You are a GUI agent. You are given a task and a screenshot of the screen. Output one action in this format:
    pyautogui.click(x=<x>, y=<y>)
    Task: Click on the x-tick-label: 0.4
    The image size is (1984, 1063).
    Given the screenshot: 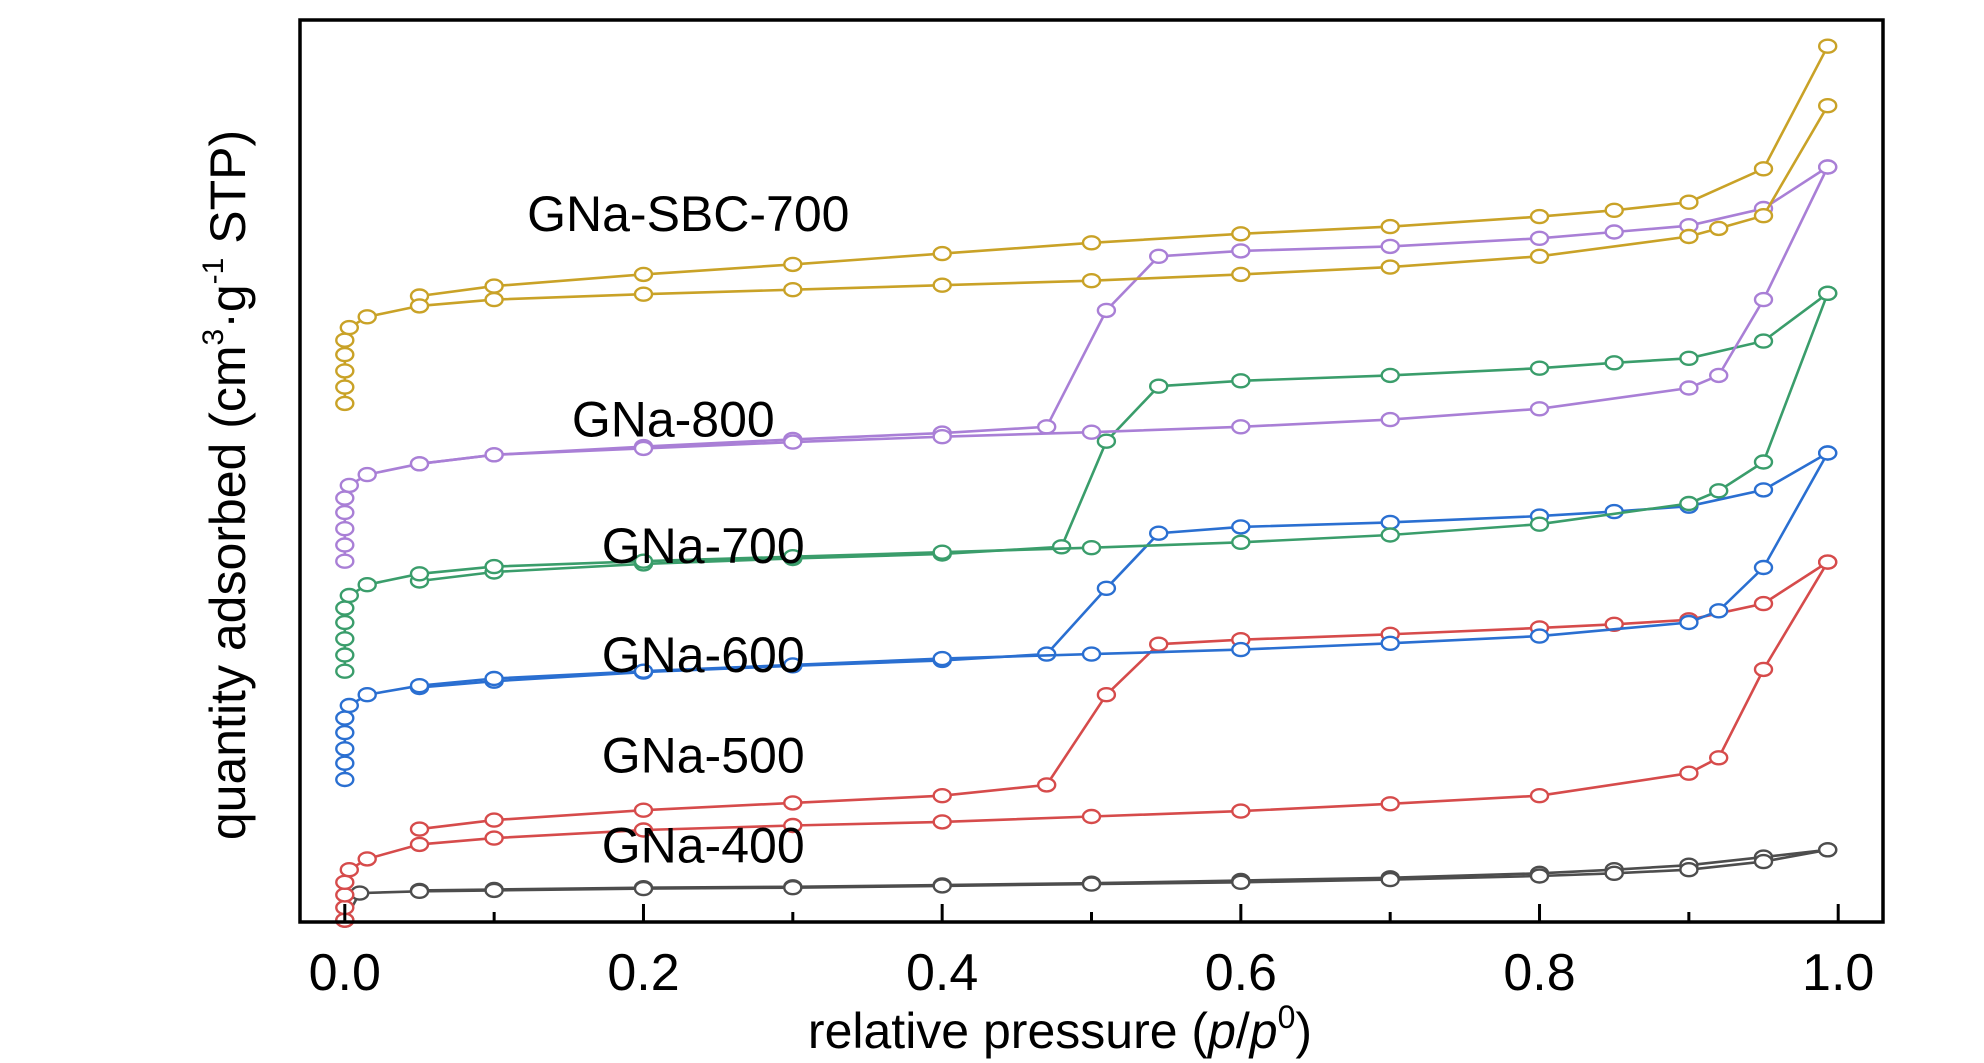 What is the action you would take?
    pyautogui.click(x=942, y=973)
    